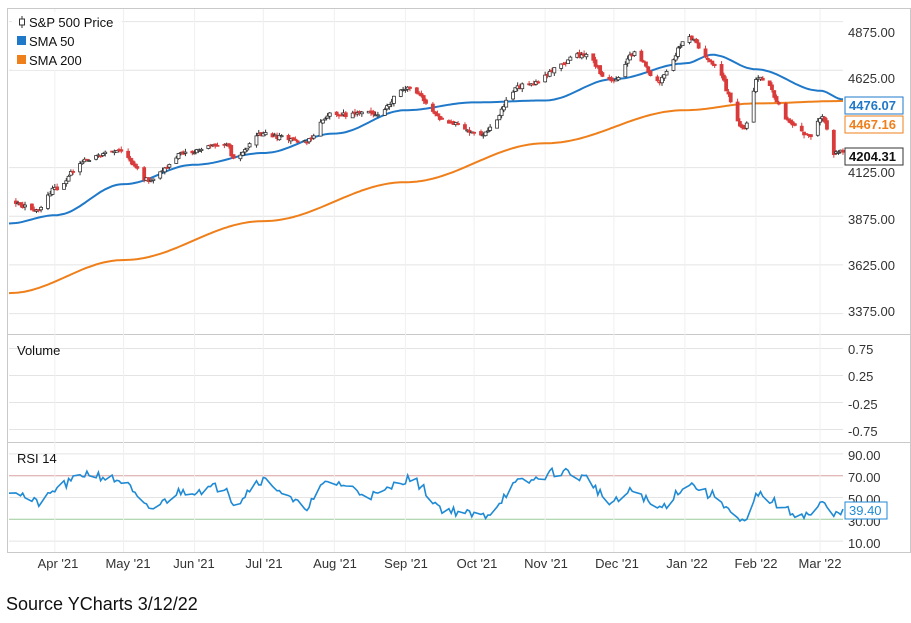 The image size is (911, 623). I want to click on x-tick-label: Aug '21, so click(335, 563).